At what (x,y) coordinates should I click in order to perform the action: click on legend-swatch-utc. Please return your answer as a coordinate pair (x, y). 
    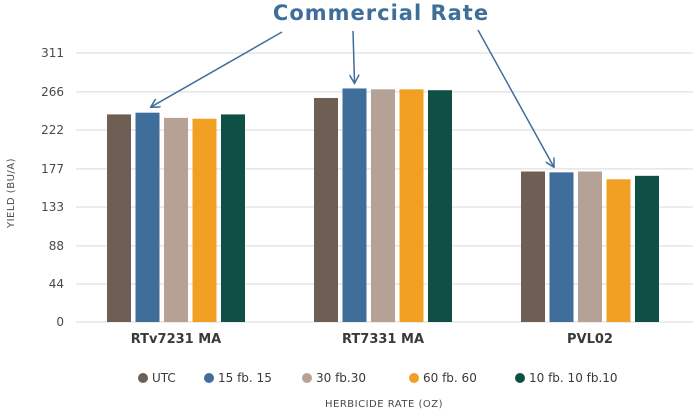
    Looking at the image, I should click on (143, 378).